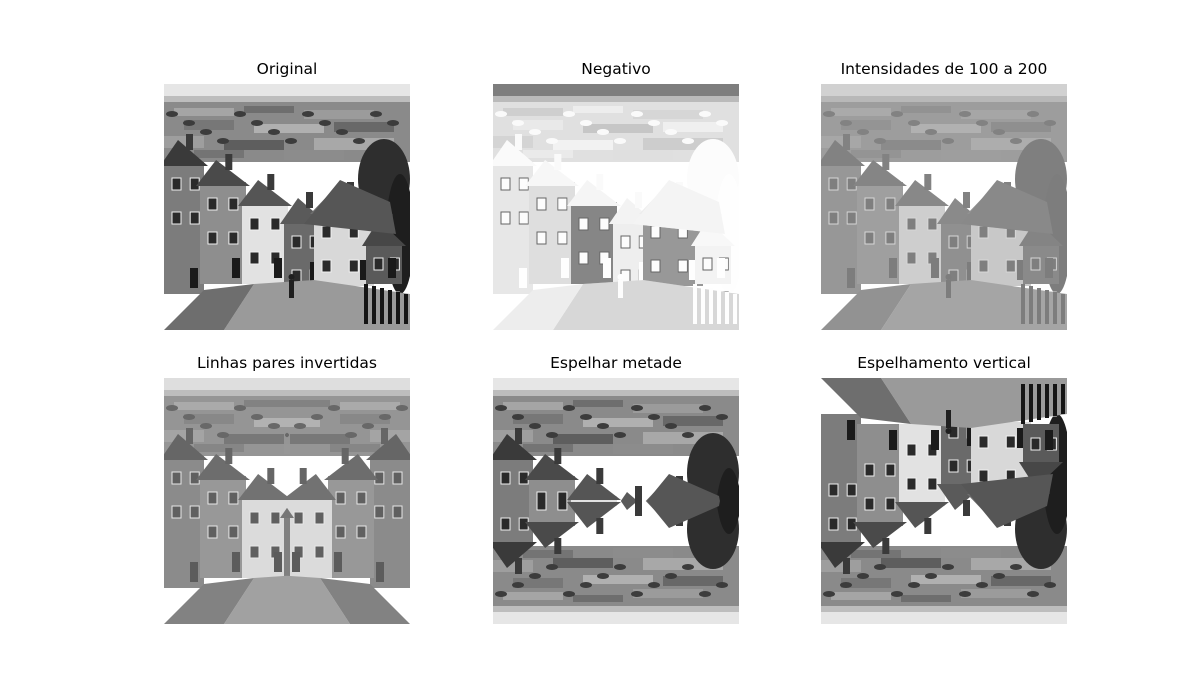 The width and height of the screenshot is (1200, 700). Describe the element at coordinates (287, 501) in the screenshot. I see `photo-linhas-pares` at that location.